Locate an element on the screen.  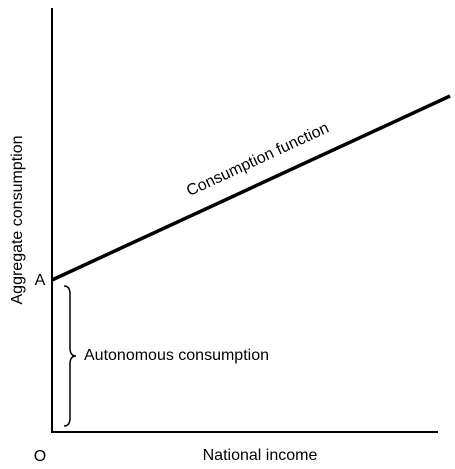
intercept-label: A is located at coordinates (40, 280).